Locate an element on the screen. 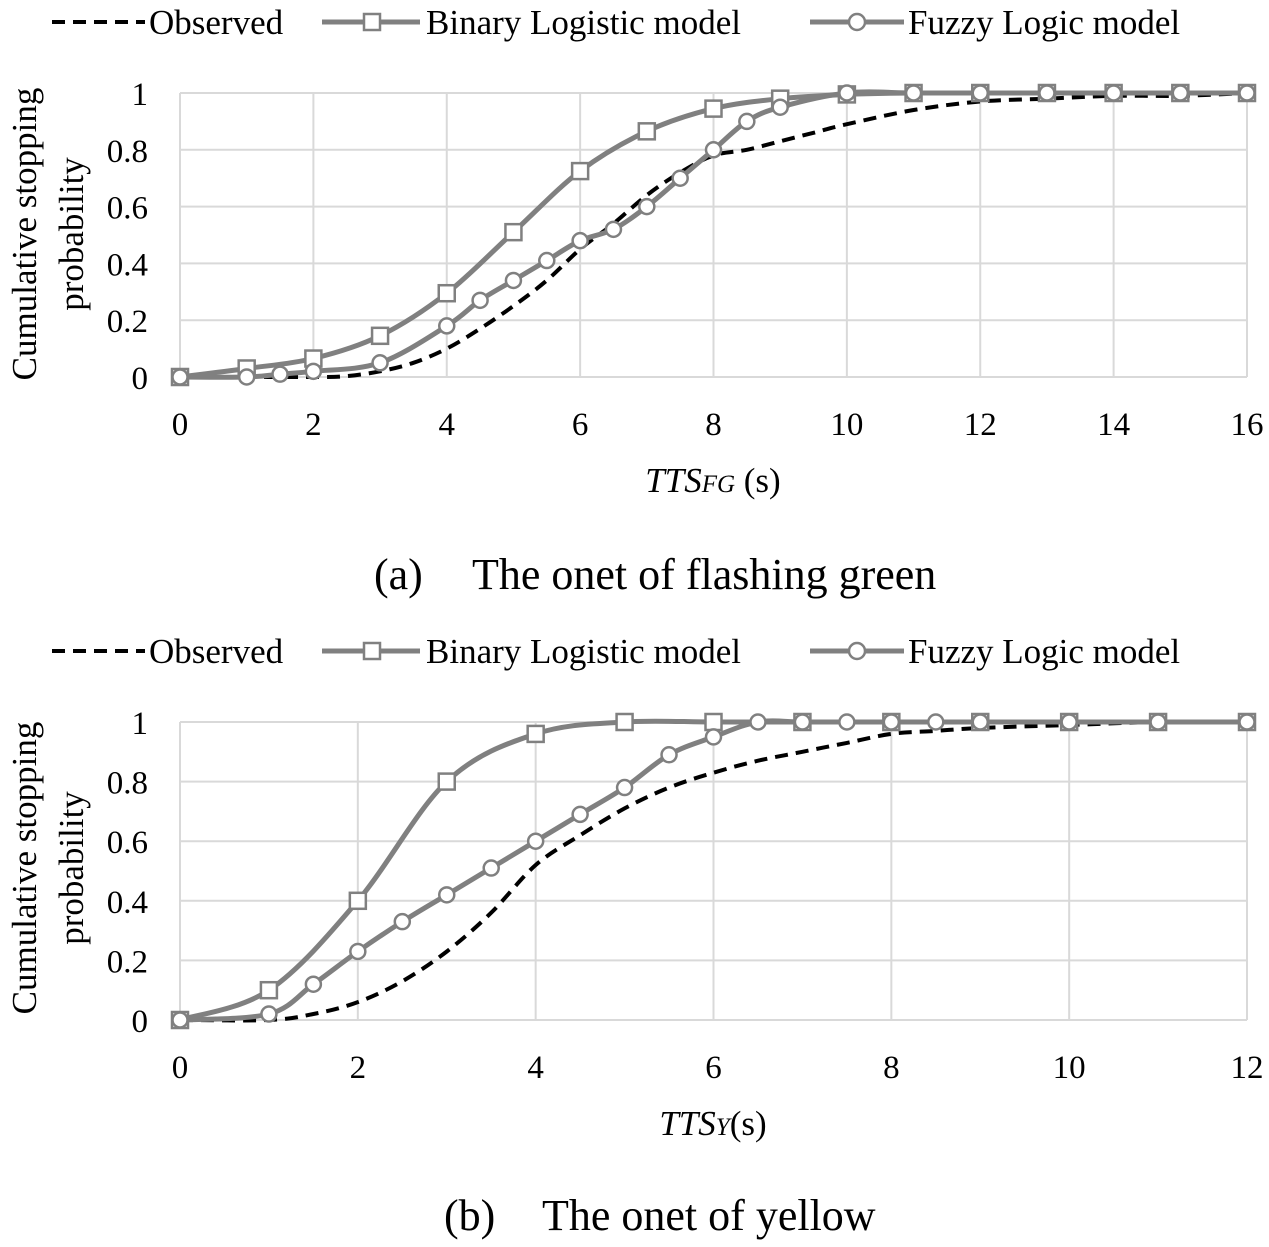 The image size is (1269, 1247). y-axis-title-b-line1: Cumulative stopping is located at coordinates (24, 868).